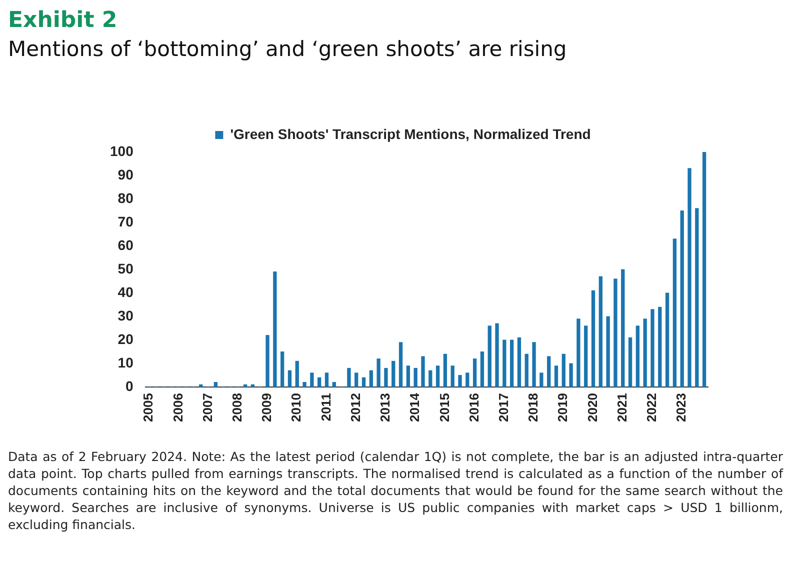 Image resolution: width=791 pixels, height=569 pixels. I want to click on y-tick-label: 100, so click(122, 150).